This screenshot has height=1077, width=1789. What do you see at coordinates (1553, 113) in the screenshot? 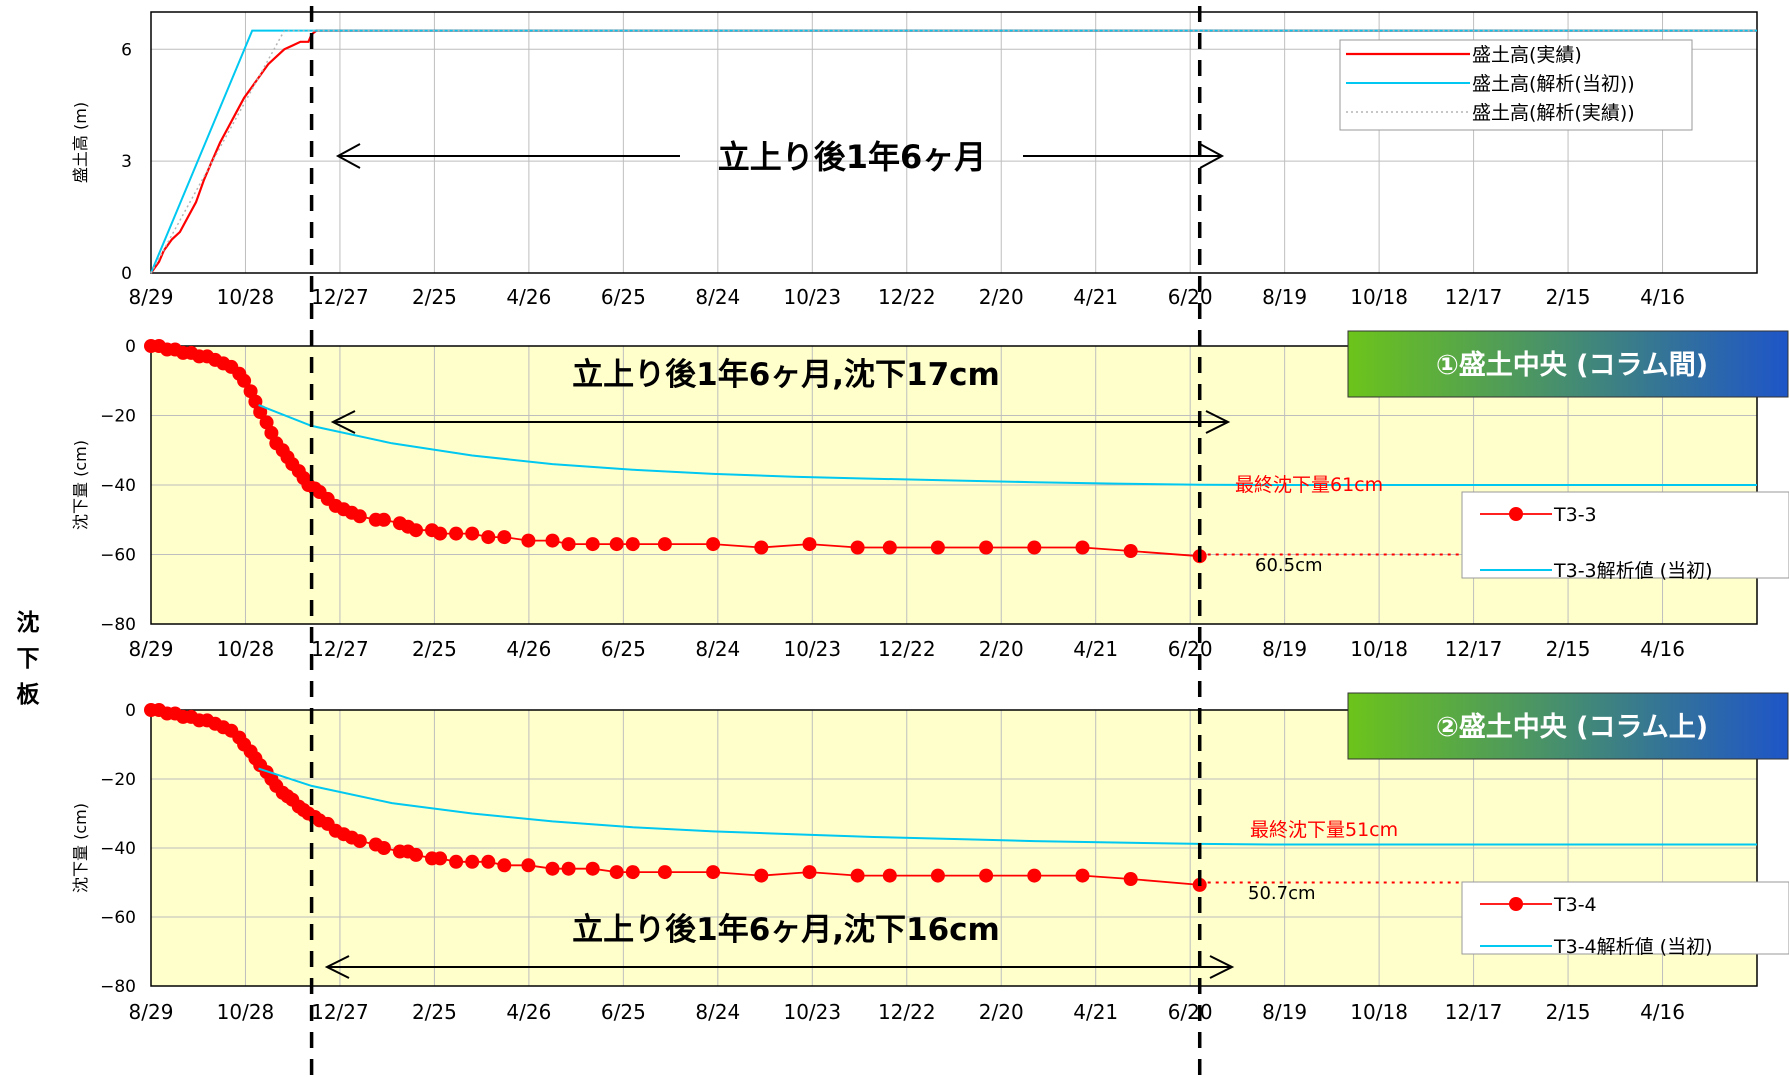
I see `legend-label: 盛土高(解析(実績))` at bounding box center [1553, 113].